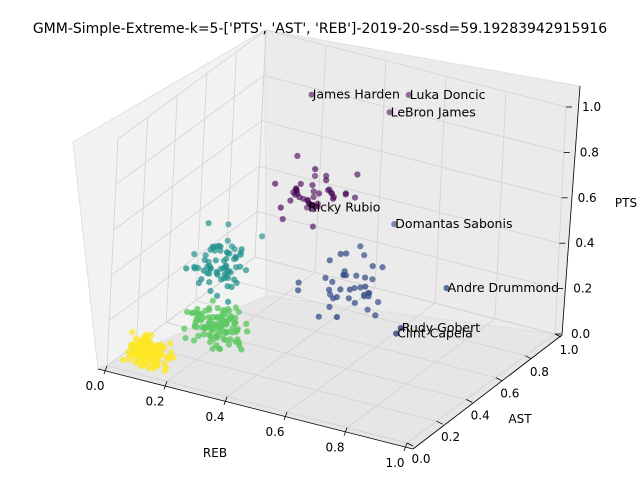 This screenshot has height=480, width=640. Describe the element at coordinates (453, 223) in the screenshot. I see `player-annotation: Domantas Sabonis` at that location.